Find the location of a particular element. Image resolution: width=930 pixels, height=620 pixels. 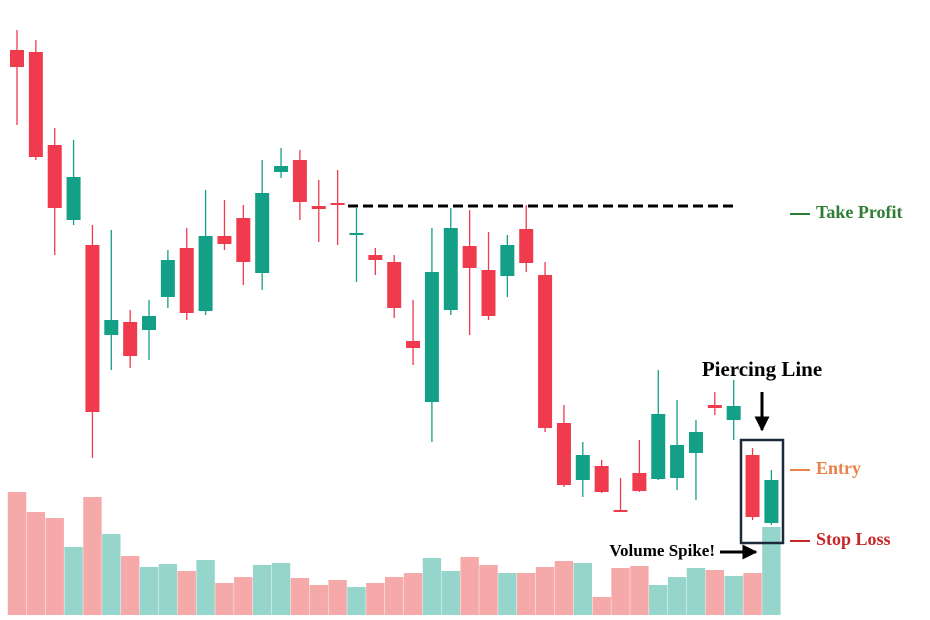

entry-label: Entry is located at coordinates (838, 468).